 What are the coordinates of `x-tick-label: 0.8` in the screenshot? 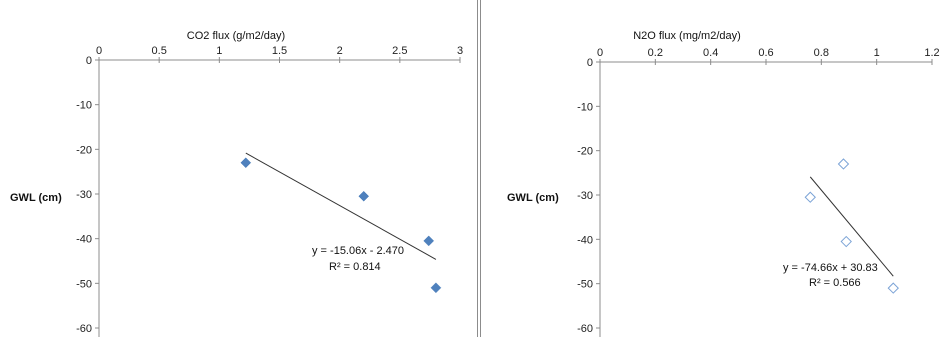 It's located at (821, 53).